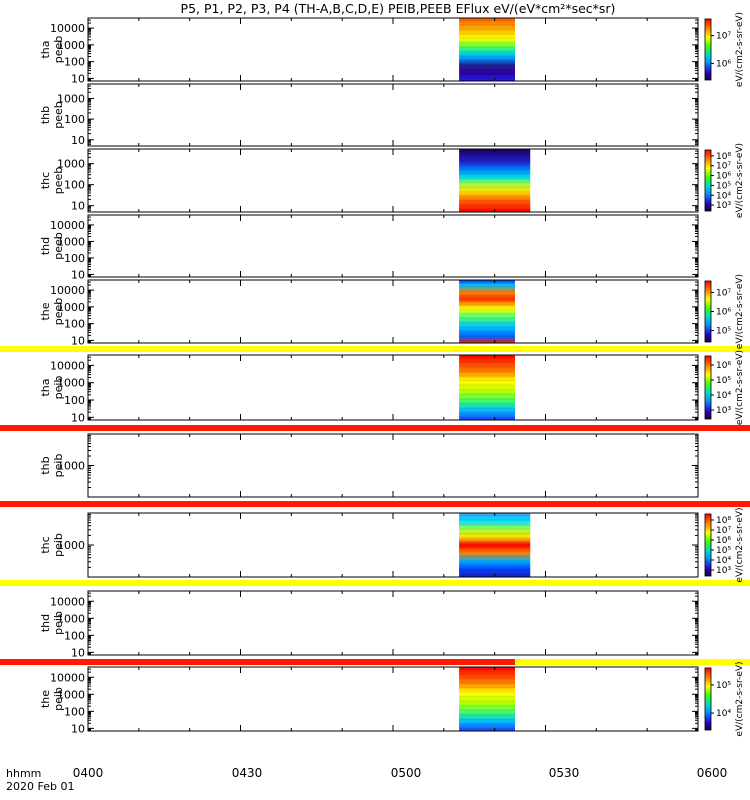 The width and height of the screenshot is (750, 800). I want to click on x-axis: 0400 0430 0500 0530 0600, so click(400, 773).